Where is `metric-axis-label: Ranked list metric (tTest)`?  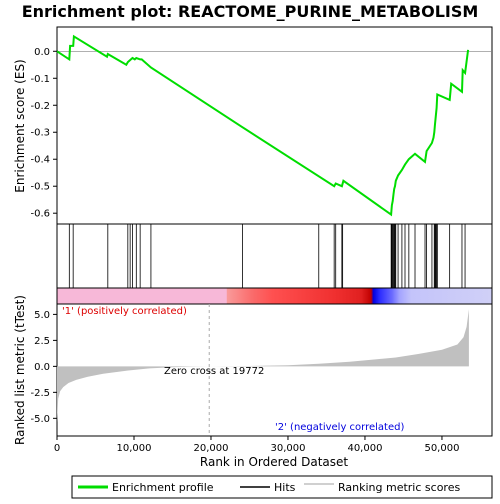 metric-axis-label: Ranked list metric (tTest) is located at coordinates (20, 370).